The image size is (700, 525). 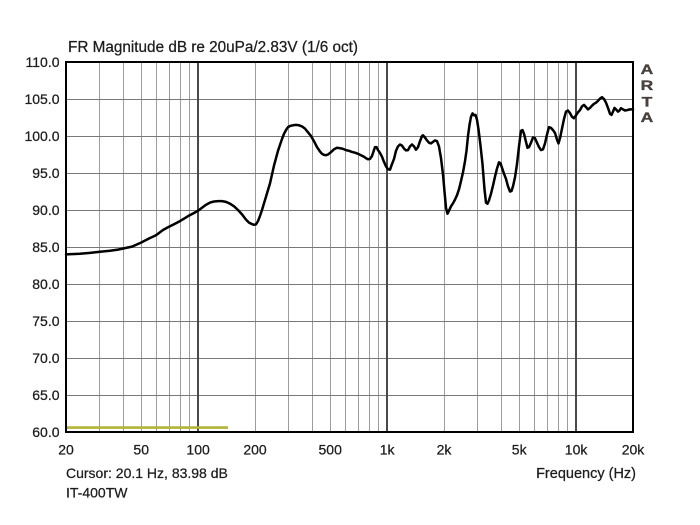 I want to click on svg-text: 65.0, so click(x=45, y=395).